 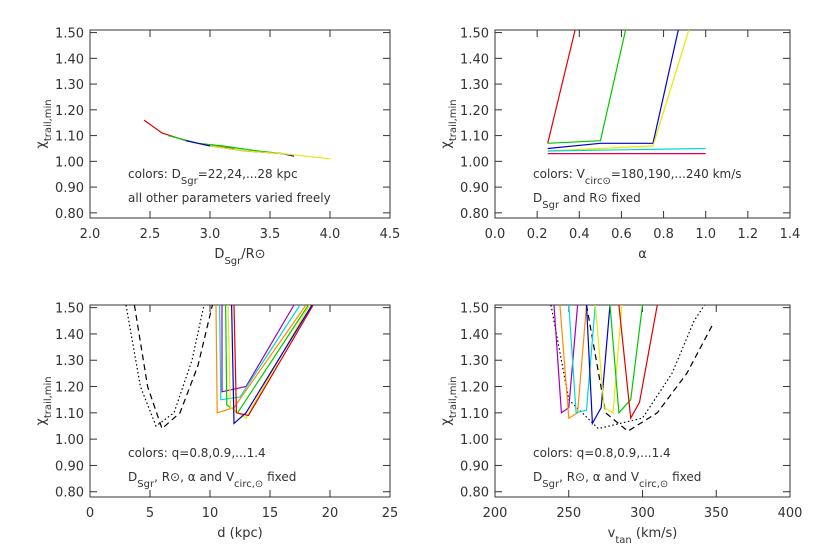 I want to click on x-axis-label: DSgr/R⊙, so click(x=239, y=257).